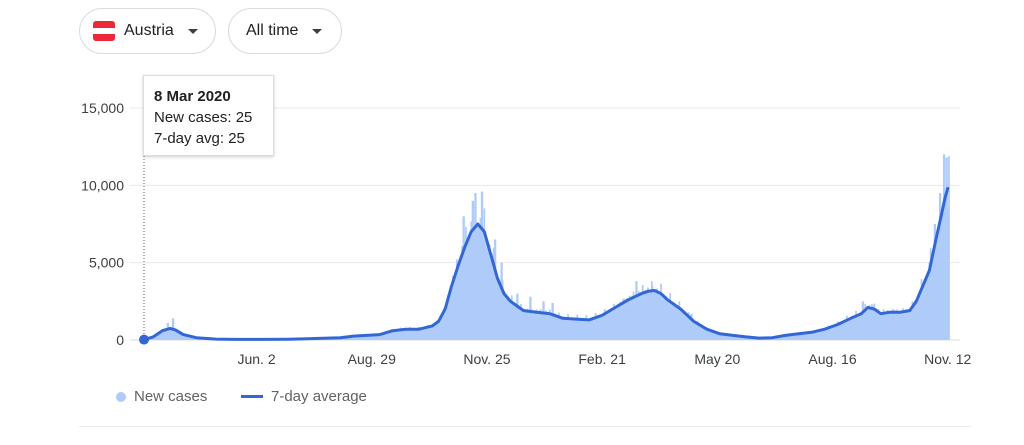 Image resolution: width=1024 pixels, height=445 pixels. Describe the element at coordinates (256, 359) in the screenshot. I see `x-tick-label: Jun. 2` at that location.